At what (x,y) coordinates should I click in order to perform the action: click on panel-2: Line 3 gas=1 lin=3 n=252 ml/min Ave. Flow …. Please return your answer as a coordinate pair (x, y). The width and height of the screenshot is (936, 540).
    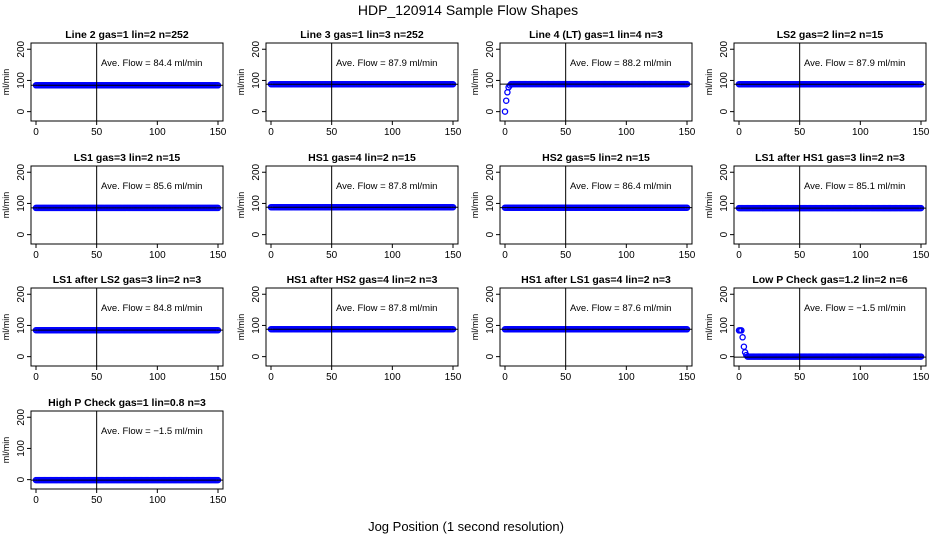
    Looking at the image, I should click on (349, 83).